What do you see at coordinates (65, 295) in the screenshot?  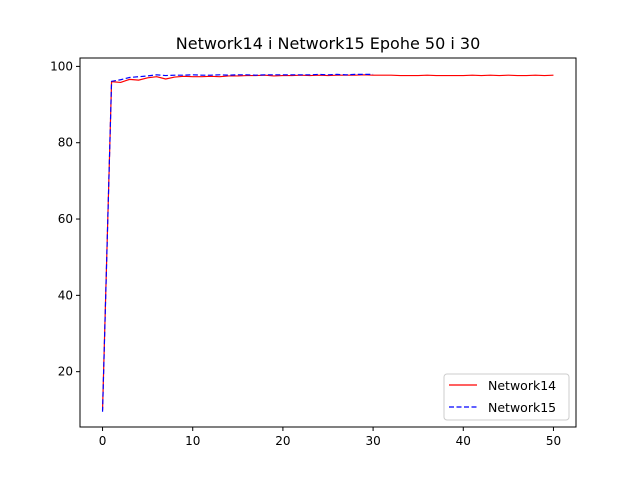 I see `y-tick-label: 40` at bounding box center [65, 295].